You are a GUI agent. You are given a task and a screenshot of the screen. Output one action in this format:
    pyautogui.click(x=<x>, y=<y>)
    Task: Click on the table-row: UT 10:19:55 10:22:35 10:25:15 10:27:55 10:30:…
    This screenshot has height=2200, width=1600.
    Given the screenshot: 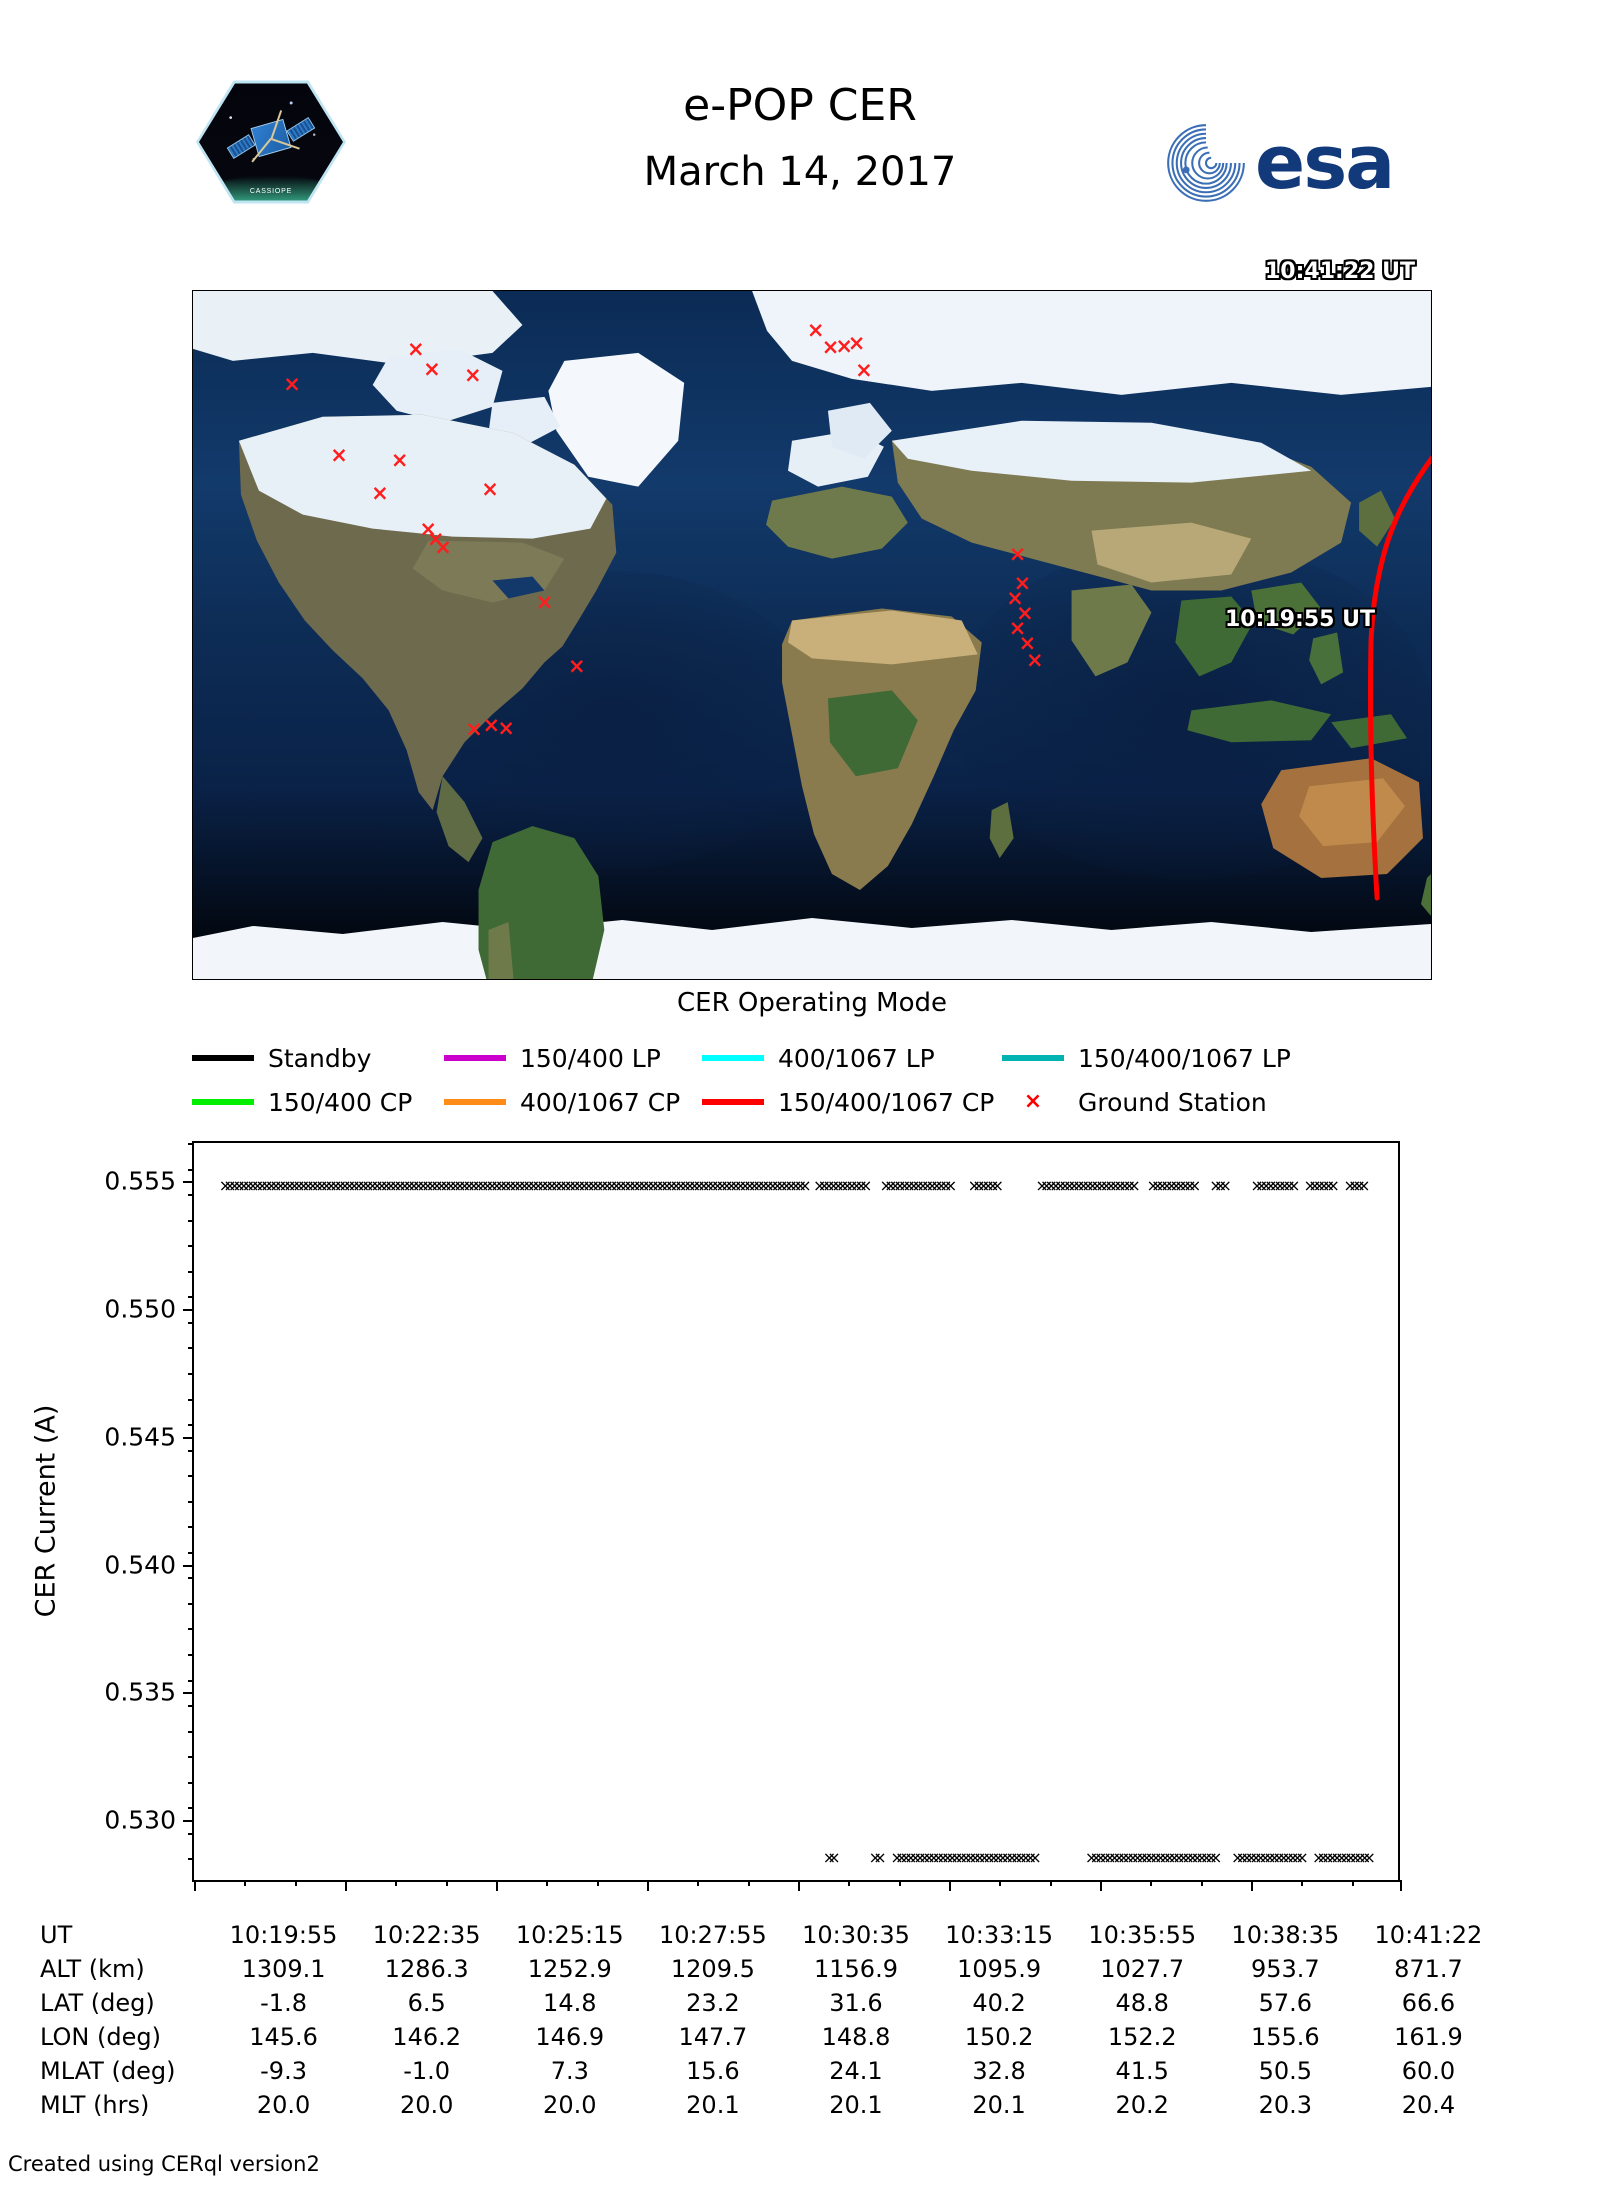 What is the action you would take?
    pyautogui.click(x=765, y=1935)
    